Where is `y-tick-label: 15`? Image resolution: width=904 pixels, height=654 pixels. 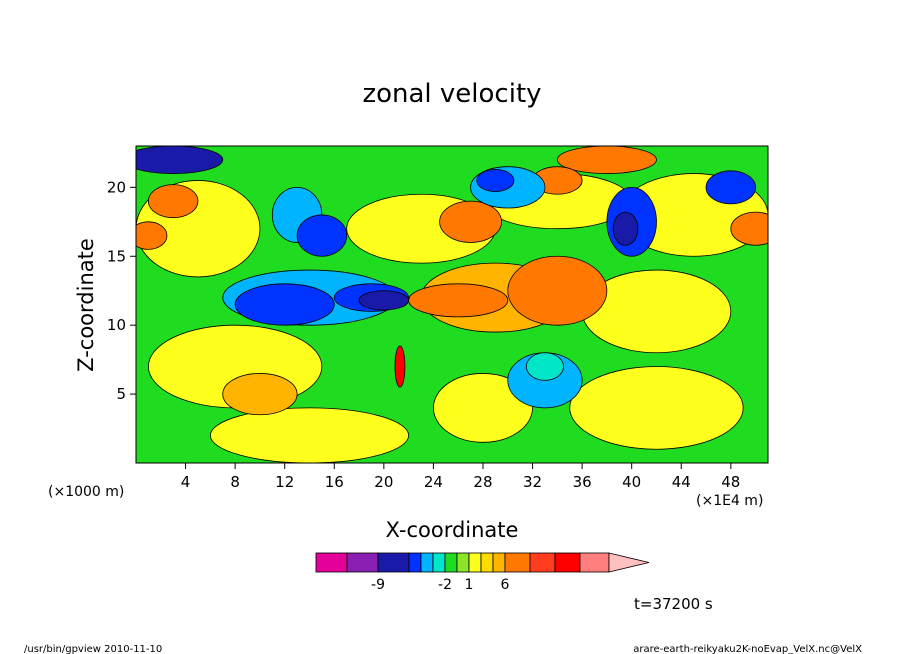
y-tick-label: 15 is located at coordinates (116, 256).